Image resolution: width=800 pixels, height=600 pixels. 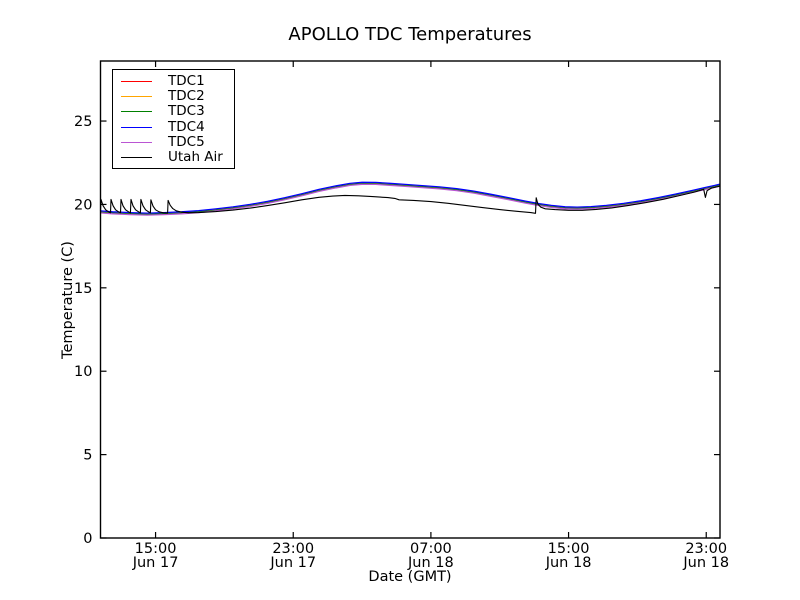 I want to click on legend-label: TDC1, so click(x=186, y=81).